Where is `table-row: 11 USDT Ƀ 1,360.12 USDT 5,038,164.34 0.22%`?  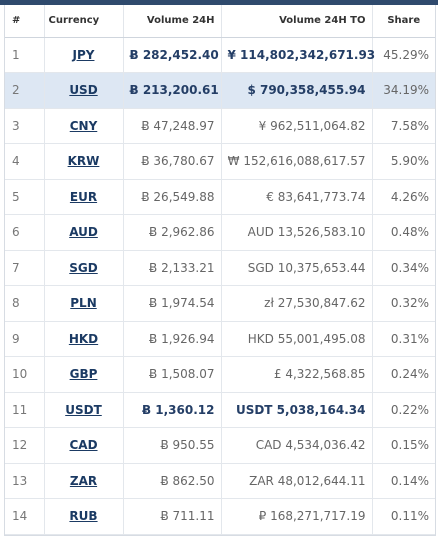
table-row: 11 USDT Ƀ 1,360.12 USDT 5,038,164.34 0.22% is located at coordinates (220, 410).